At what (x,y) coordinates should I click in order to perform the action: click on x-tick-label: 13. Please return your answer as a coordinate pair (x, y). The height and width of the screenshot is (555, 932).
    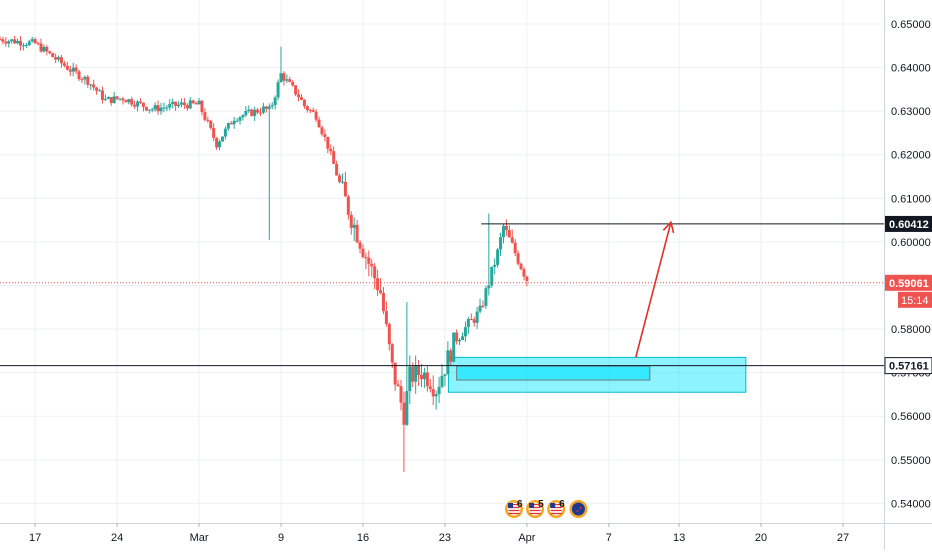
    Looking at the image, I should click on (679, 538).